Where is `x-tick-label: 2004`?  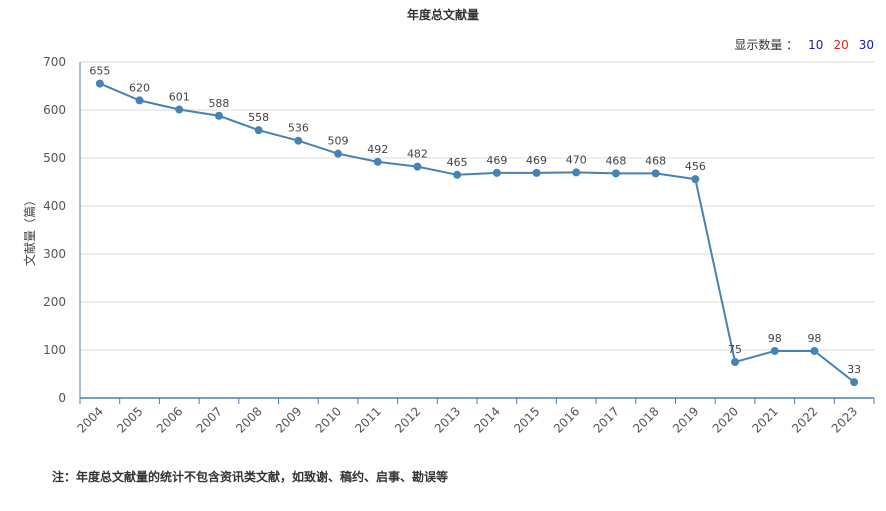
x-tick-label: 2004 is located at coordinates (89, 419).